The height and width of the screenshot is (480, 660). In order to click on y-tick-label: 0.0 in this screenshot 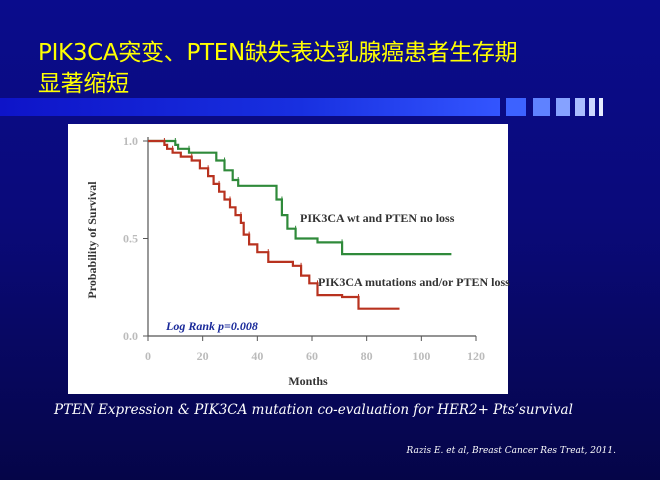, I will do `click(130, 336)`.